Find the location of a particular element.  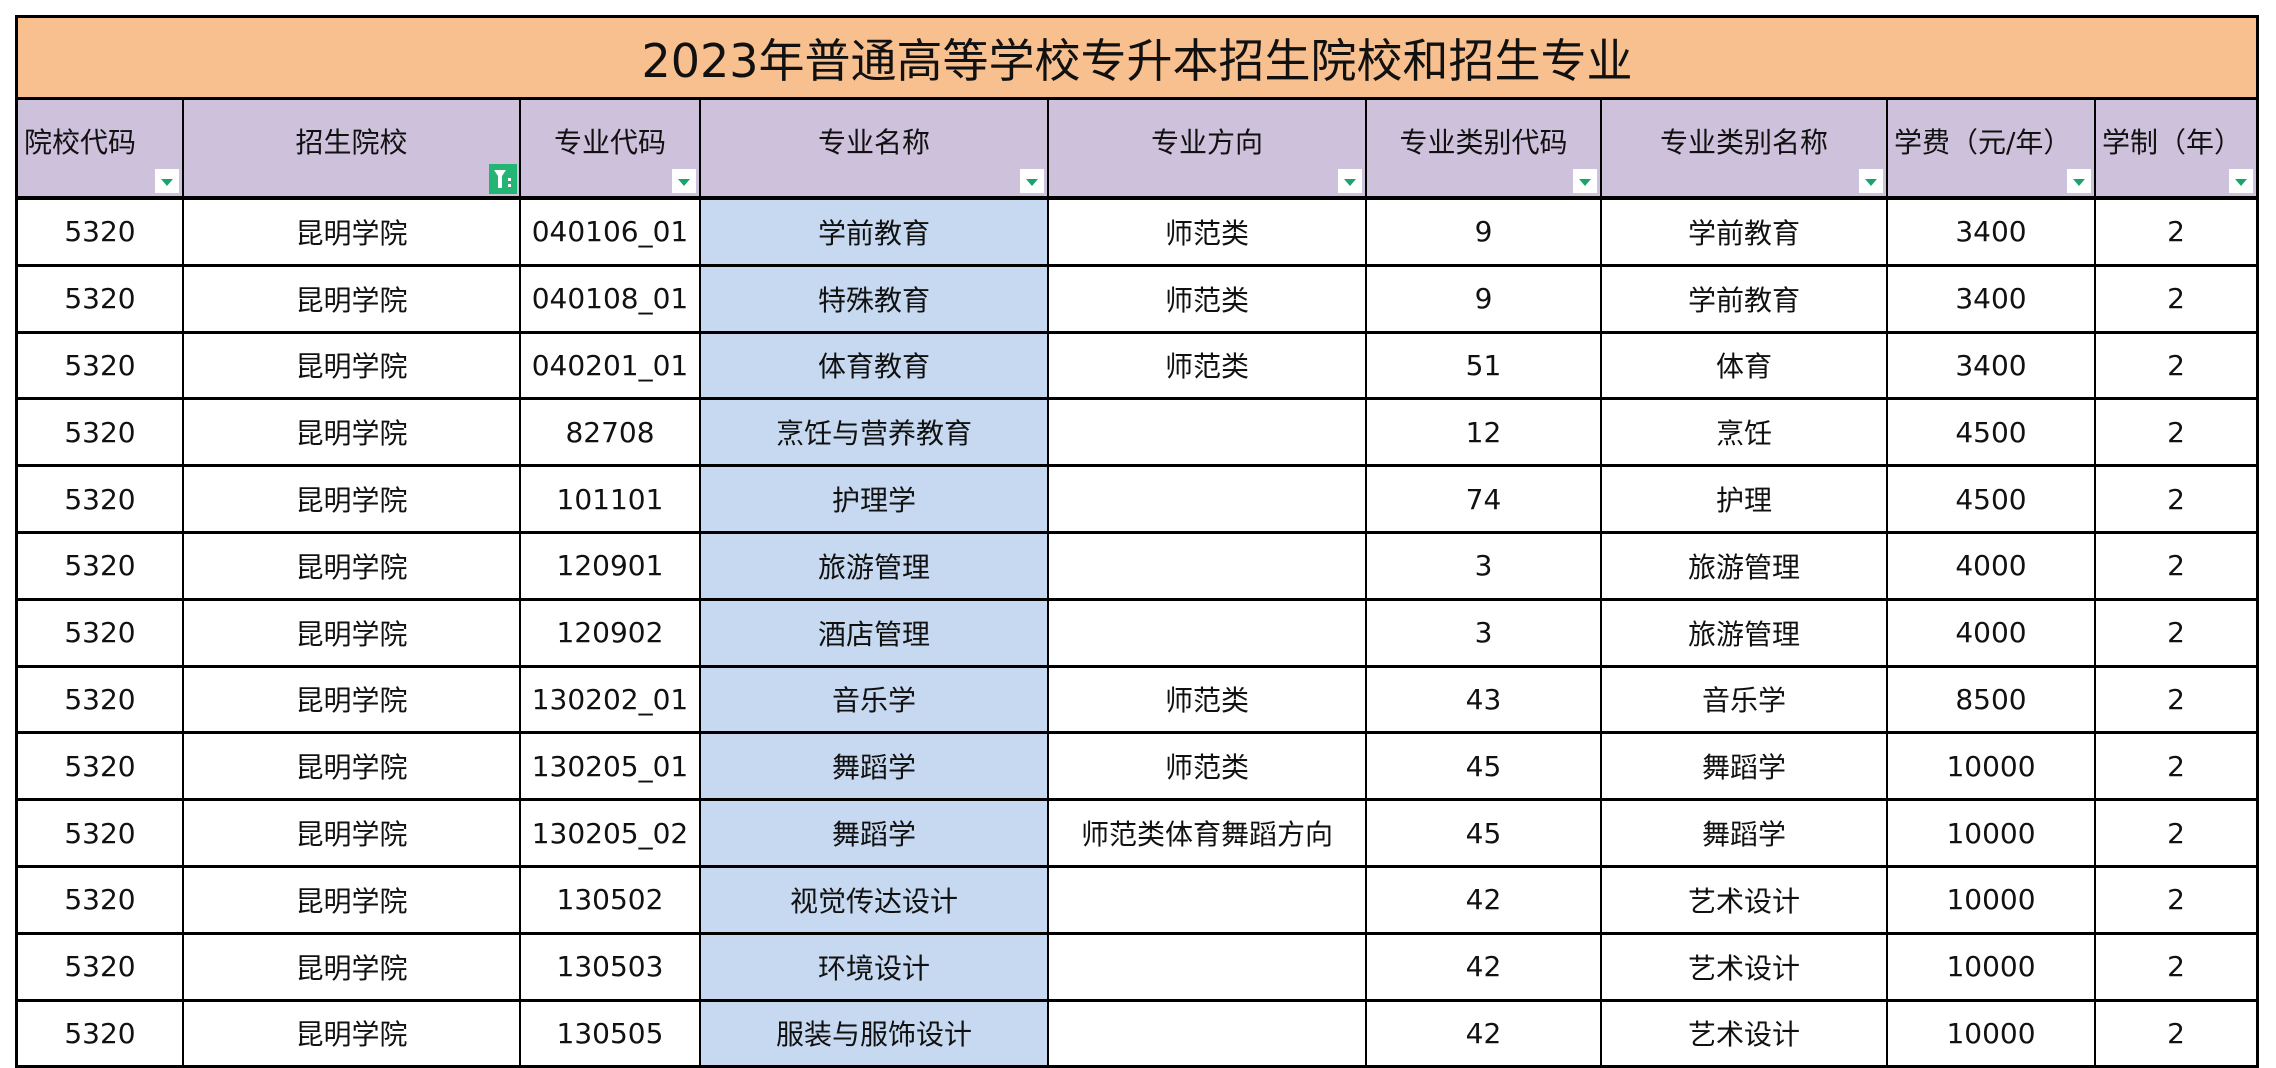

major-code-cell: 130505 is located at coordinates (609, 1032).